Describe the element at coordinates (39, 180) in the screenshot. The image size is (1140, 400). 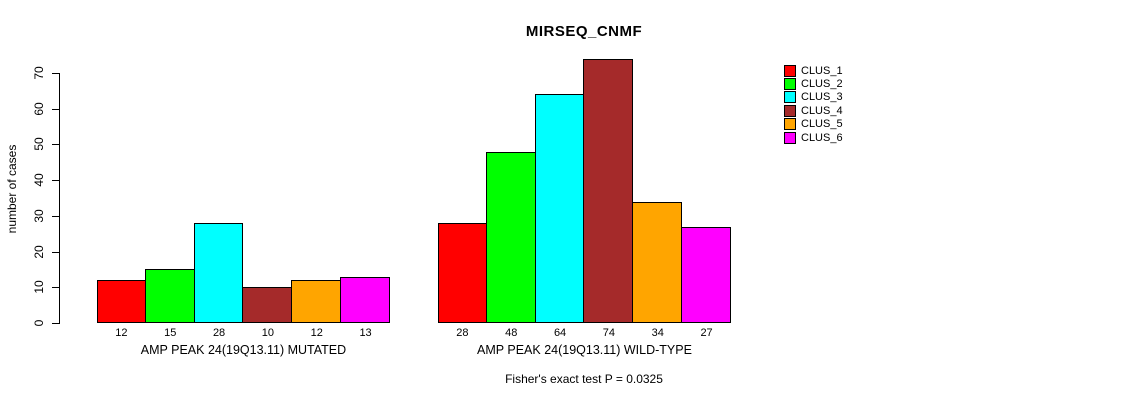
I see `y-axis-tick-label: 40` at that location.